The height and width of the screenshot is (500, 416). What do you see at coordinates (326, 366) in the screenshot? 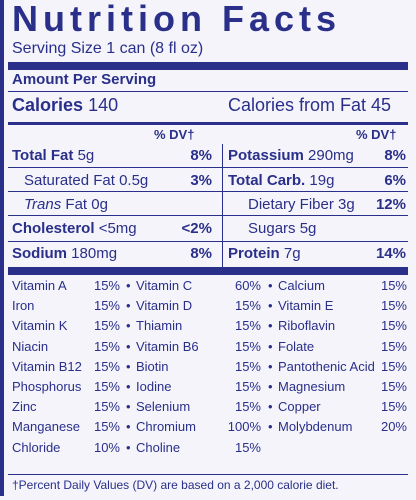
I see `nutrient-name: Pantothenic Acid` at bounding box center [326, 366].